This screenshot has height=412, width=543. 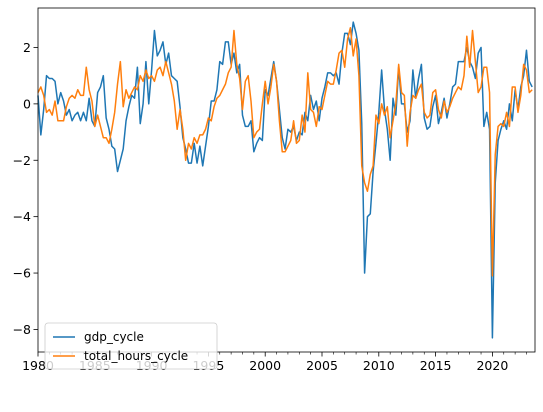 I want to click on y-tick-label: −4, so click(x=22, y=216).